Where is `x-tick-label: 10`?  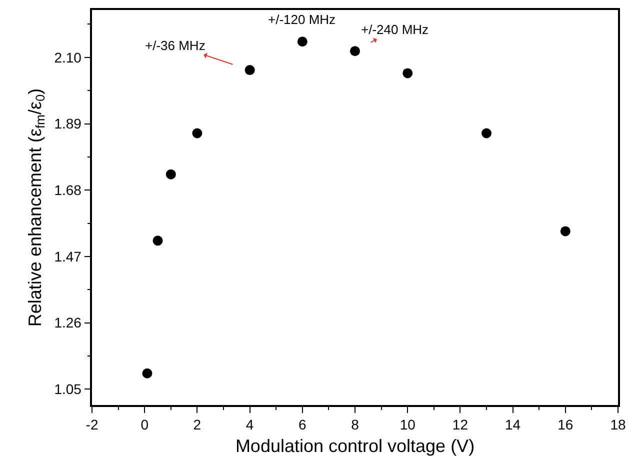
x-tick-label: 10 is located at coordinates (408, 424).